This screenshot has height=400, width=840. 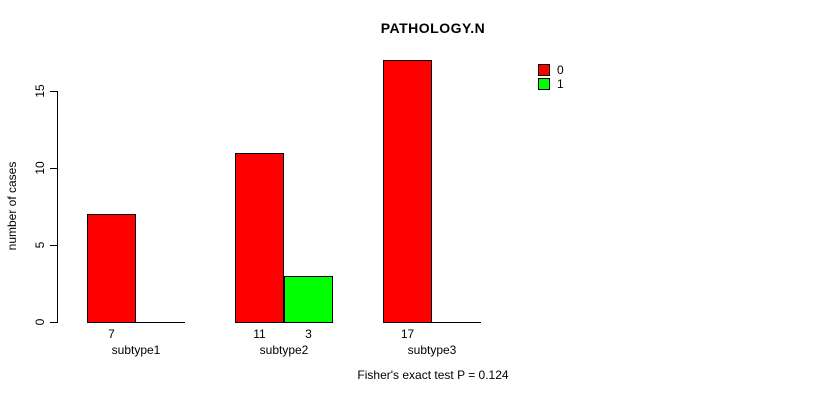 I want to click on category-label-subtype2: subtype2, so click(x=284, y=350).